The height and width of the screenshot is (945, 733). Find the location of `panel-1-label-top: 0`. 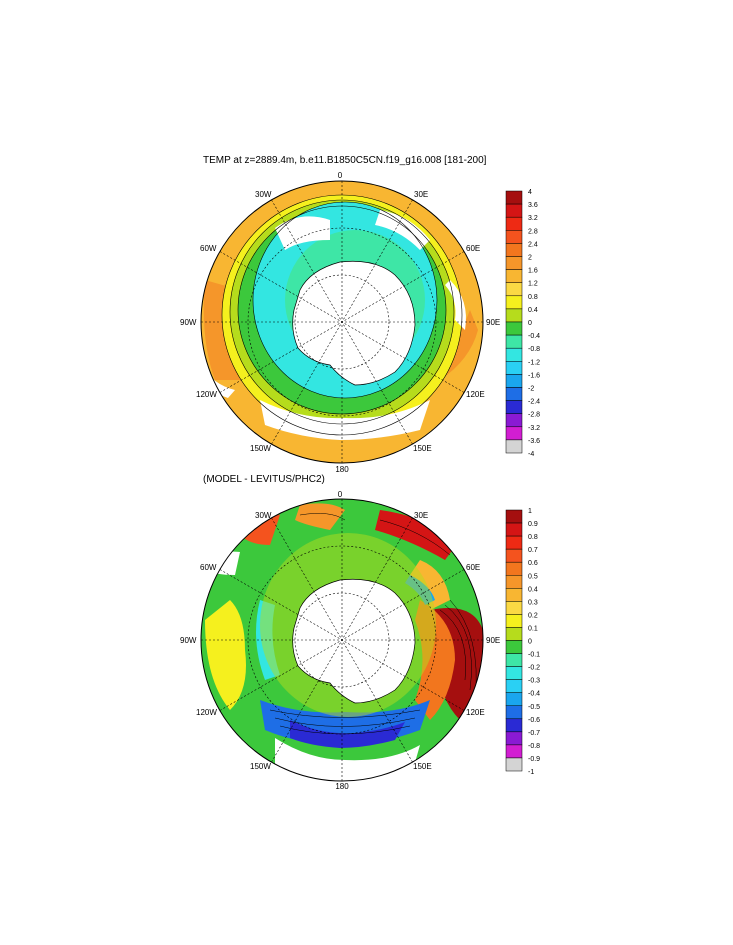

panel-1-label-top: 0 is located at coordinates (340, 175).